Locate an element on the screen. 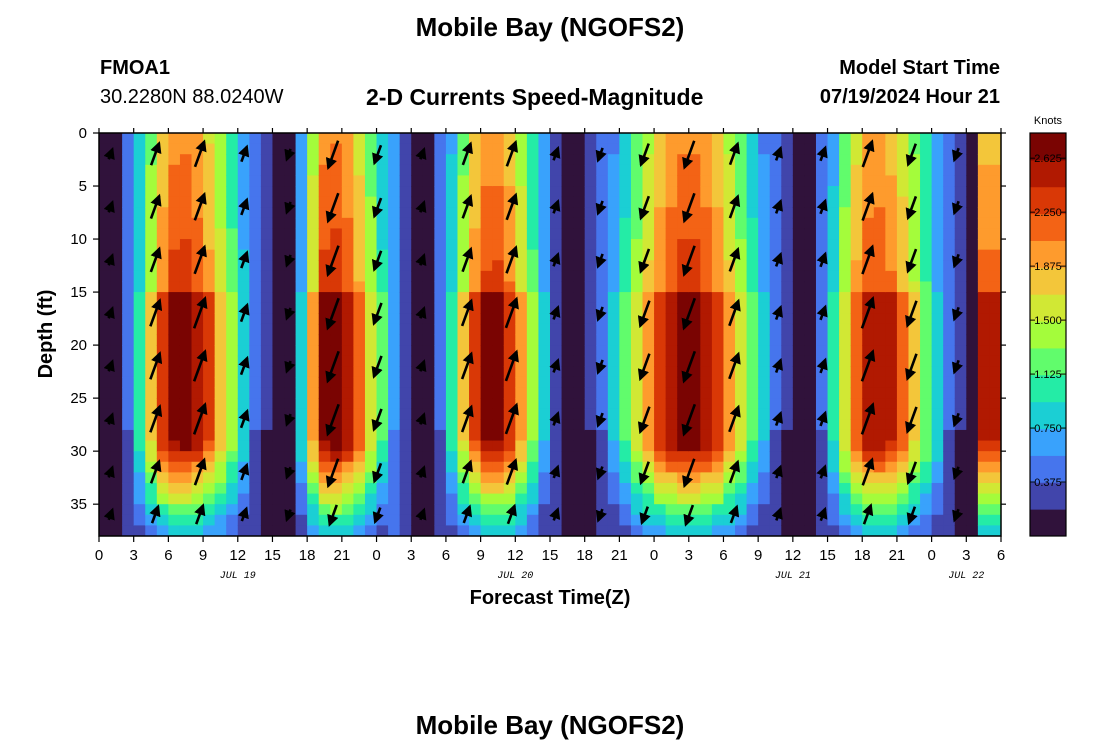 The height and width of the screenshot is (750, 1100). colorbar-segment is located at coordinates (1048, 415).